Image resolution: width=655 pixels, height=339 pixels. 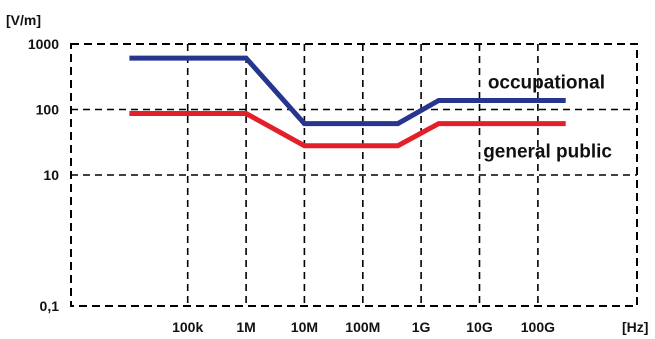 What do you see at coordinates (421, 327) in the screenshot?
I see `x-tick-label: 1G` at bounding box center [421, 327].